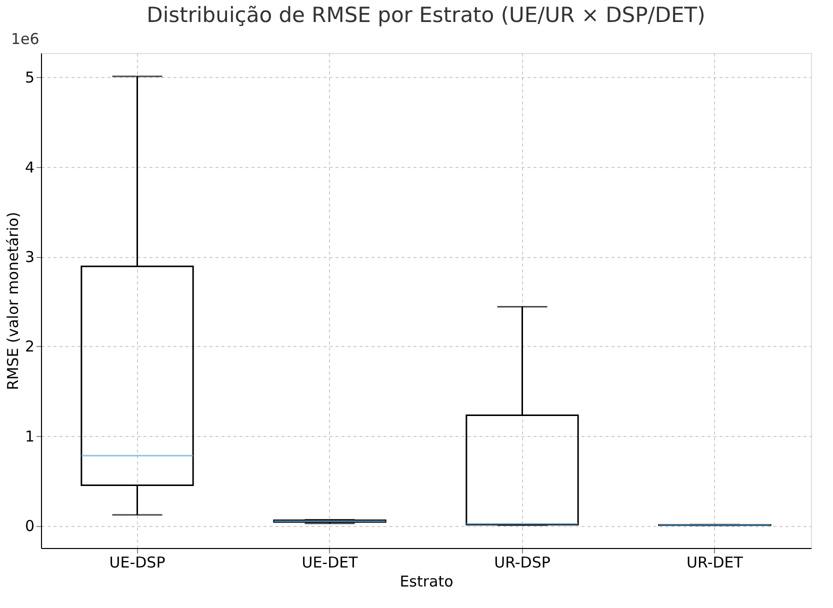 The image size is (833, 608). Describe the element at coordinates (715, 563) in the screenshot. I see `x-tick-label: UR-DET` at that location.